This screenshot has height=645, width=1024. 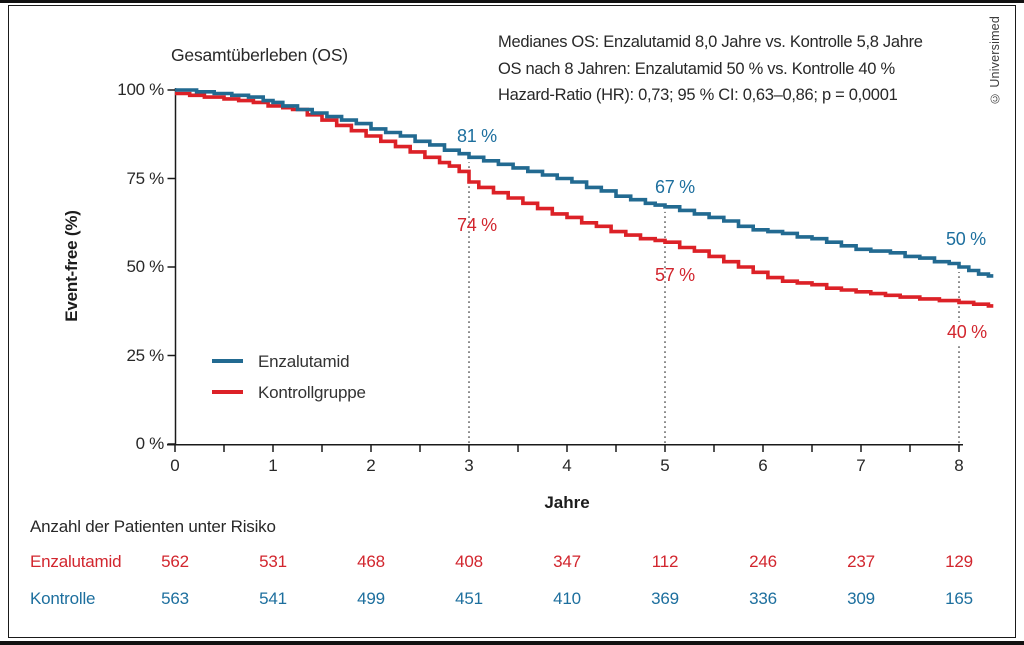 I want to click on top-border-rule, so click(x=512, y=1).